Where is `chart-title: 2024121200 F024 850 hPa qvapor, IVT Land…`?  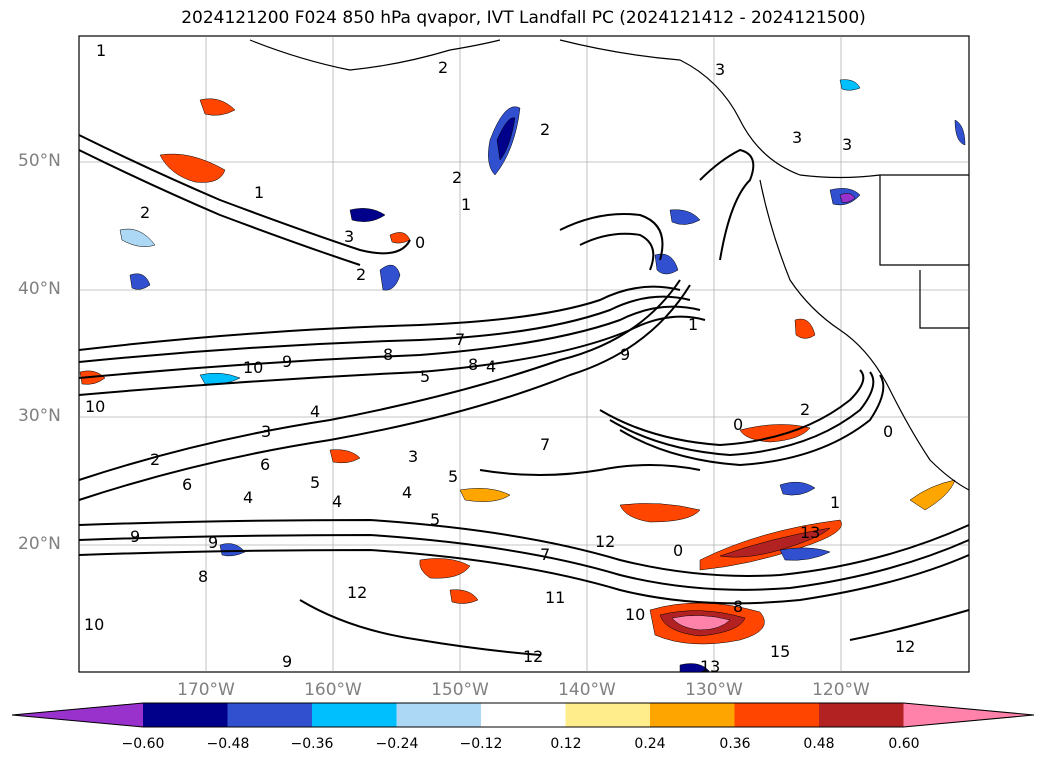 chart-title: 2024121200 F024 850 hPa qvapor, IVT Land… is located at coordinates (523, 18).